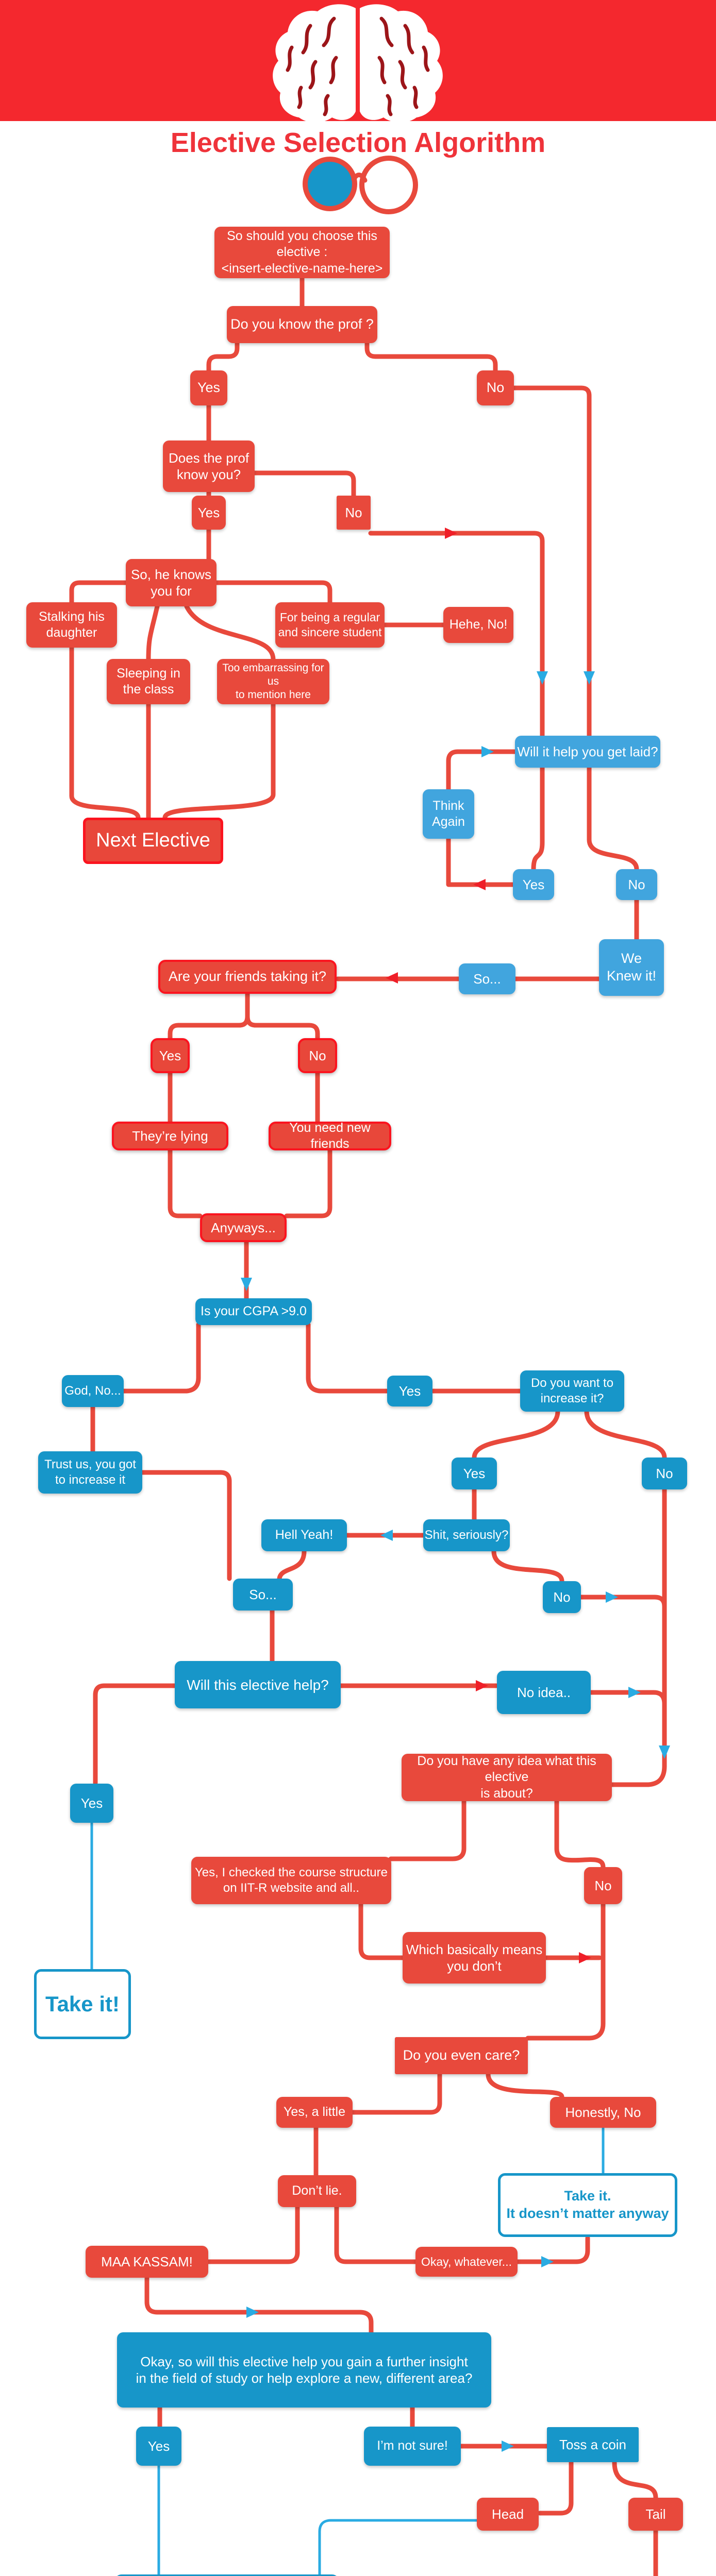 The width and height of the screenshot is (716, 2576). What do you see at coordinates (508, 2514) in the screenshot?
I see `coin-head: Head` at bounding box center [508, 2514].